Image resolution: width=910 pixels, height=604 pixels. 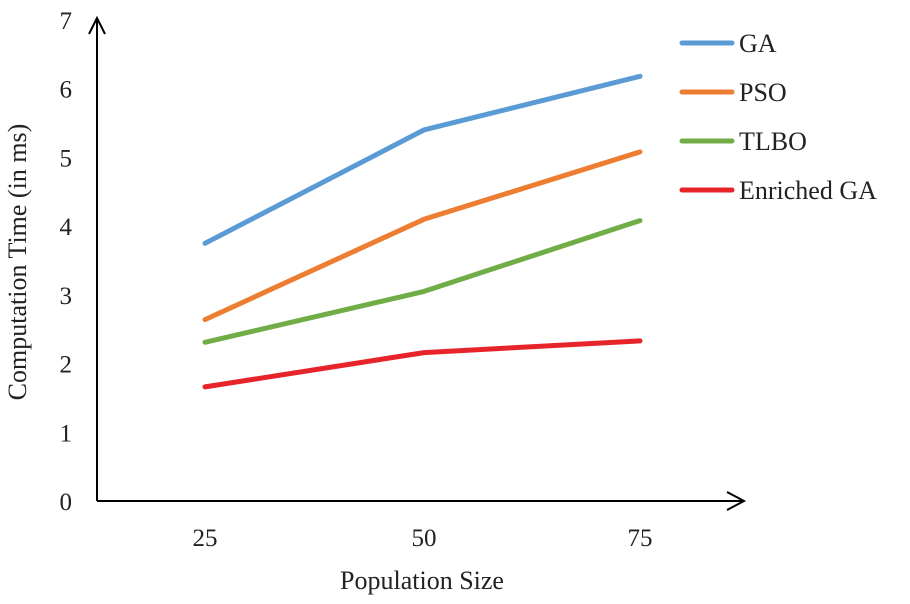 I want to click on legend-label-pso: PSO, so click(x=763, y=92).